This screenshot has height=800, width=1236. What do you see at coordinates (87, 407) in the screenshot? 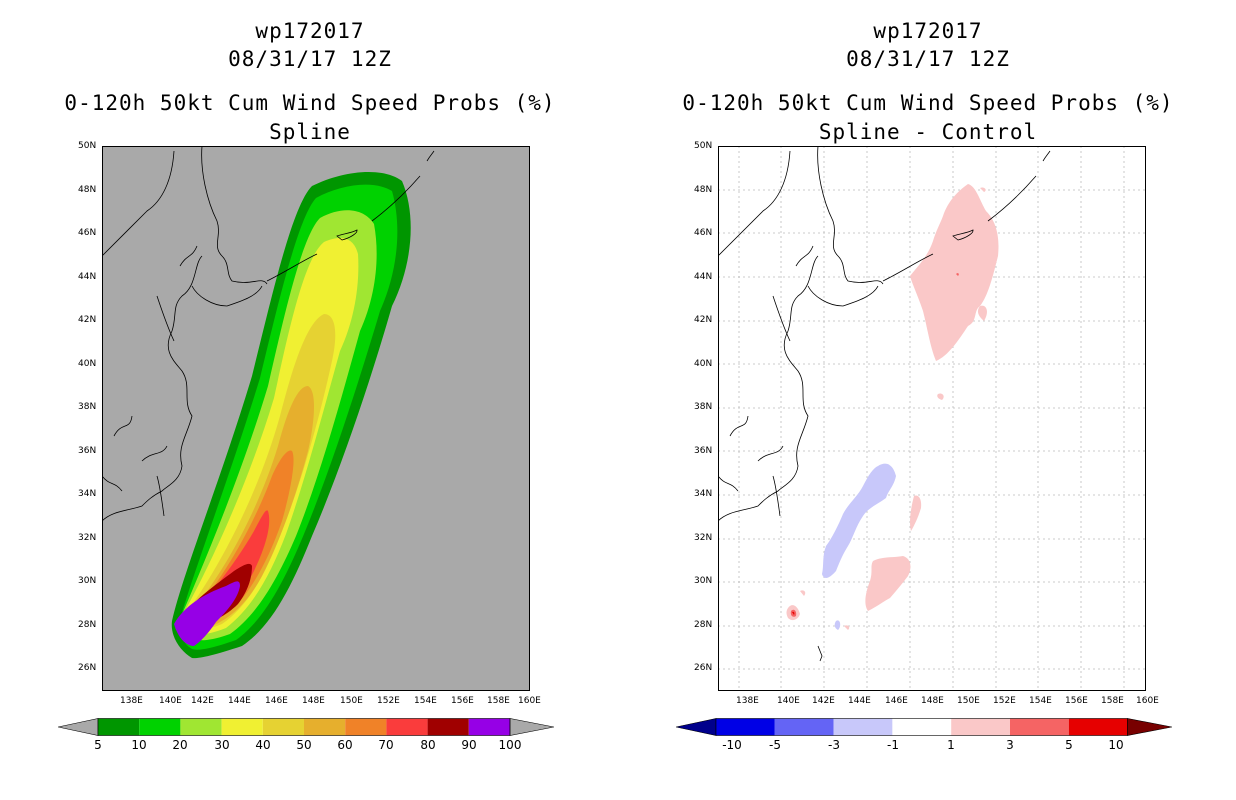
I see `left-lat-label: 38N` at bounding box center [87, 407].